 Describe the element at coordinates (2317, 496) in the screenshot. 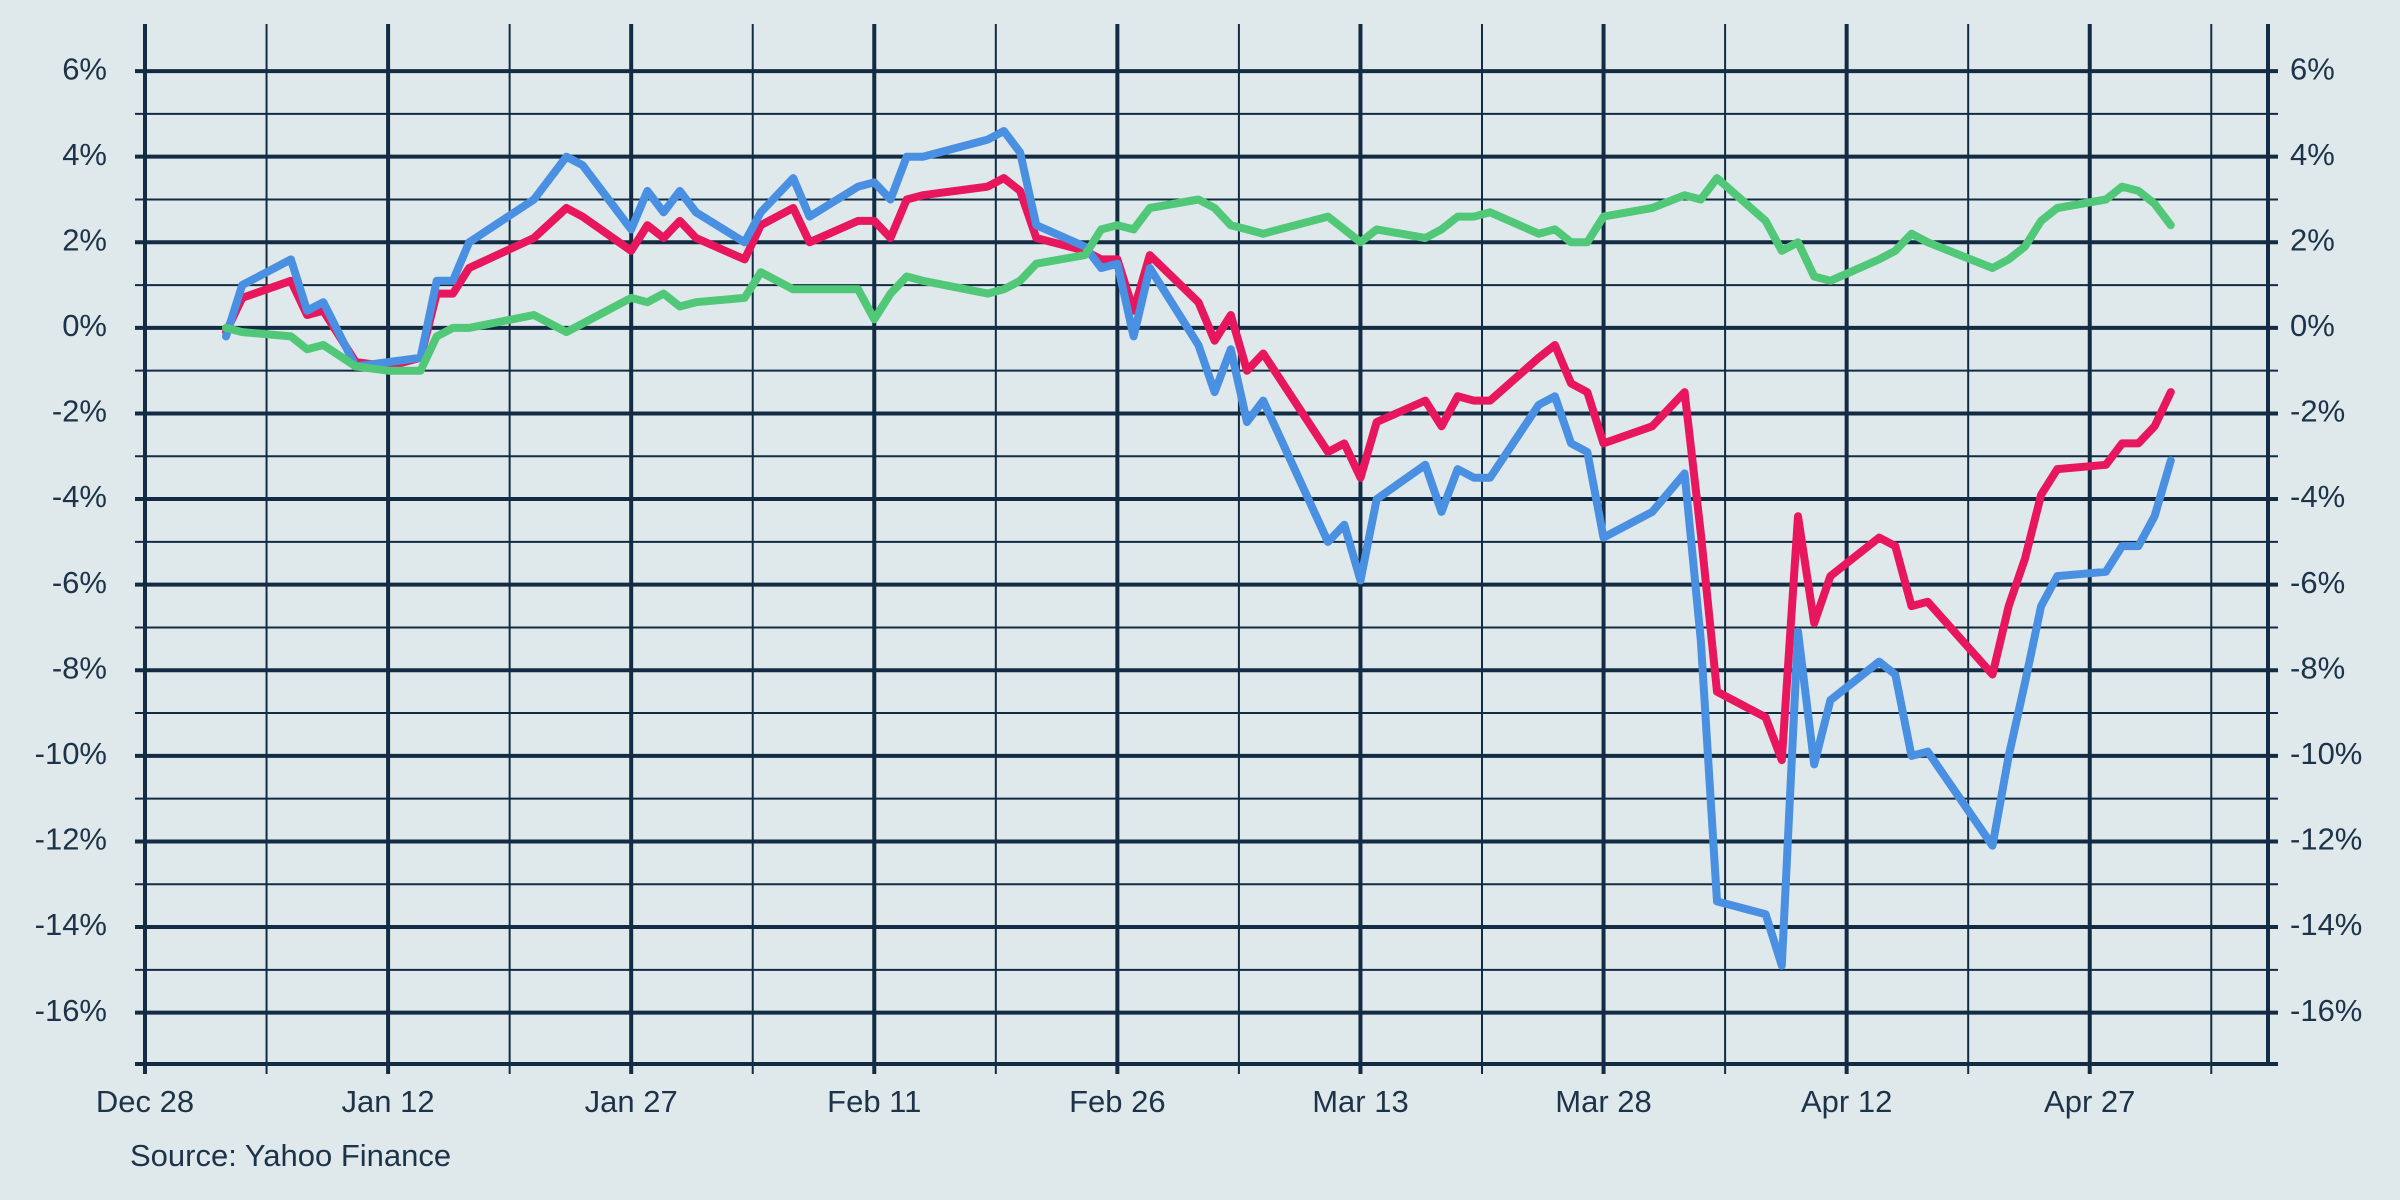

I see `y2-tick-label: -4%` at that location.